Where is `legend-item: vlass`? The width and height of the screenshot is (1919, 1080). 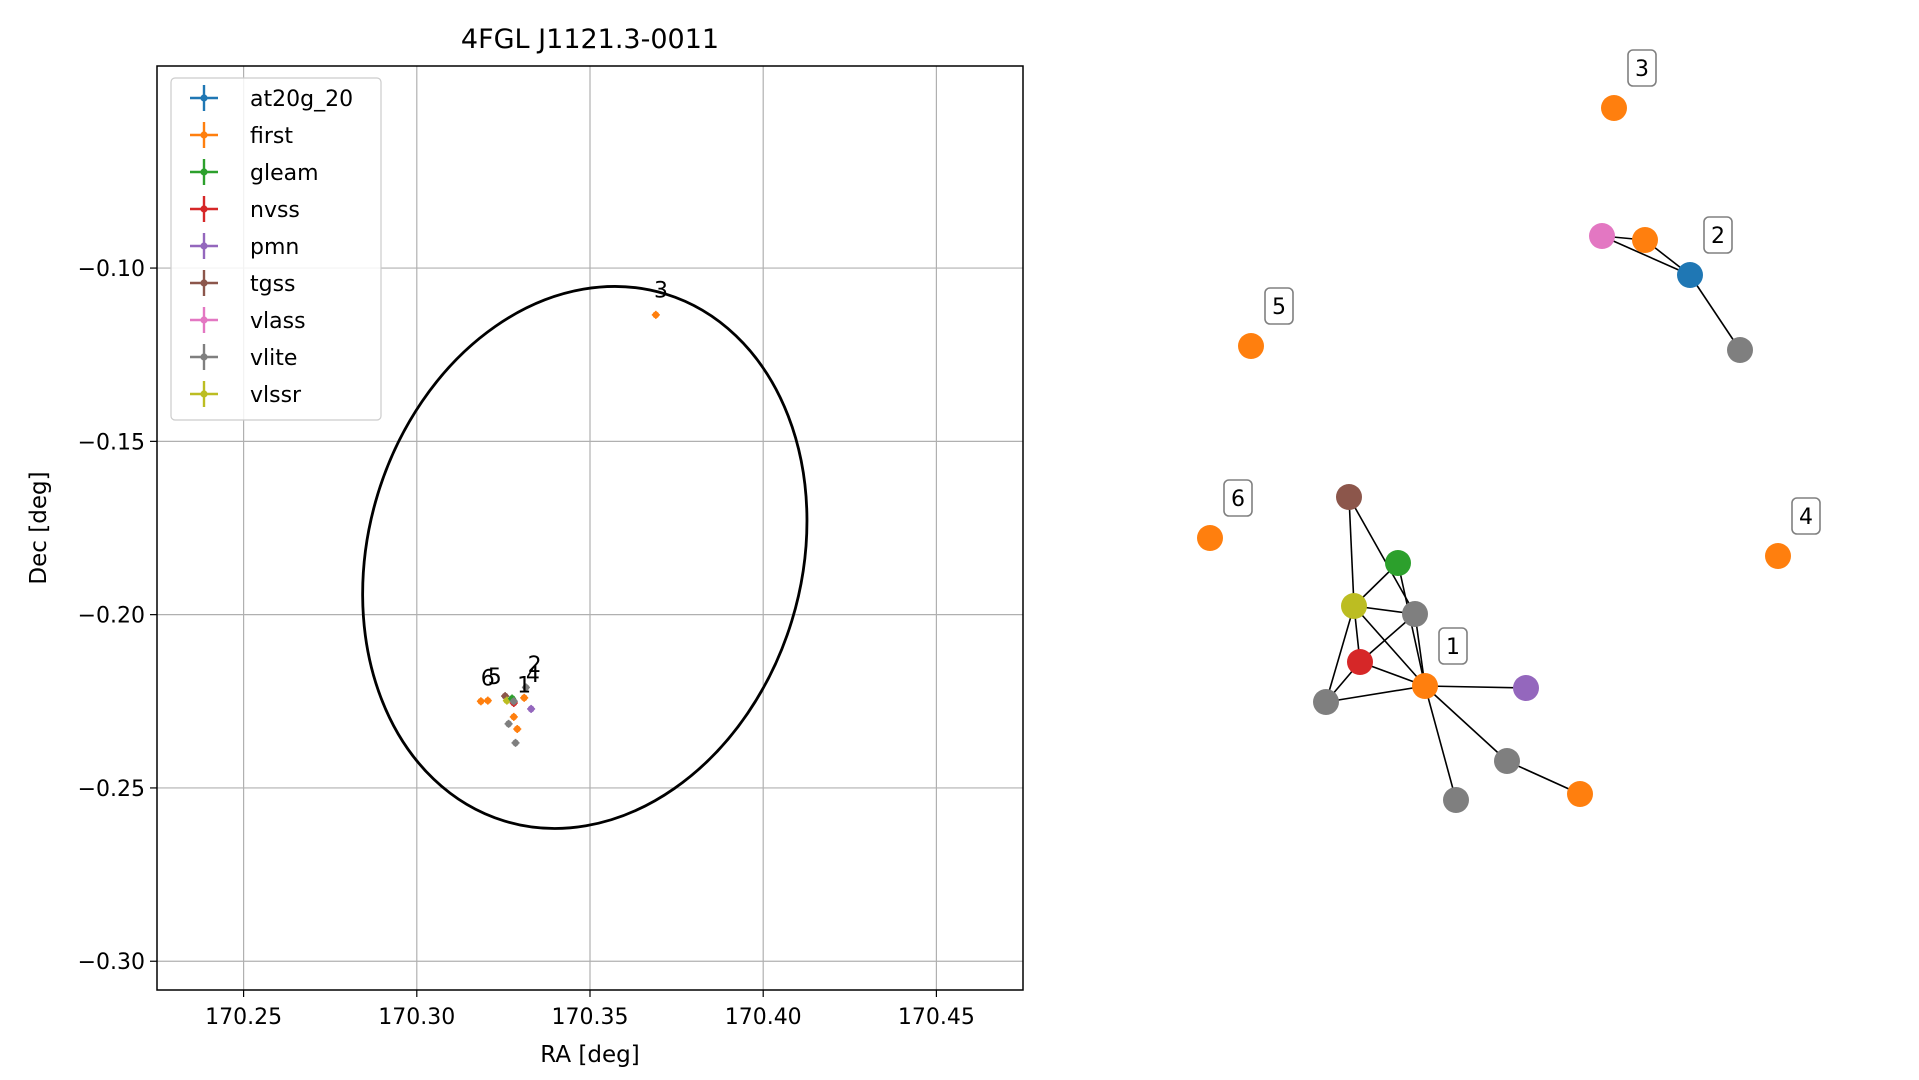 legend-item: vlass is located at coordinates (248, 320).